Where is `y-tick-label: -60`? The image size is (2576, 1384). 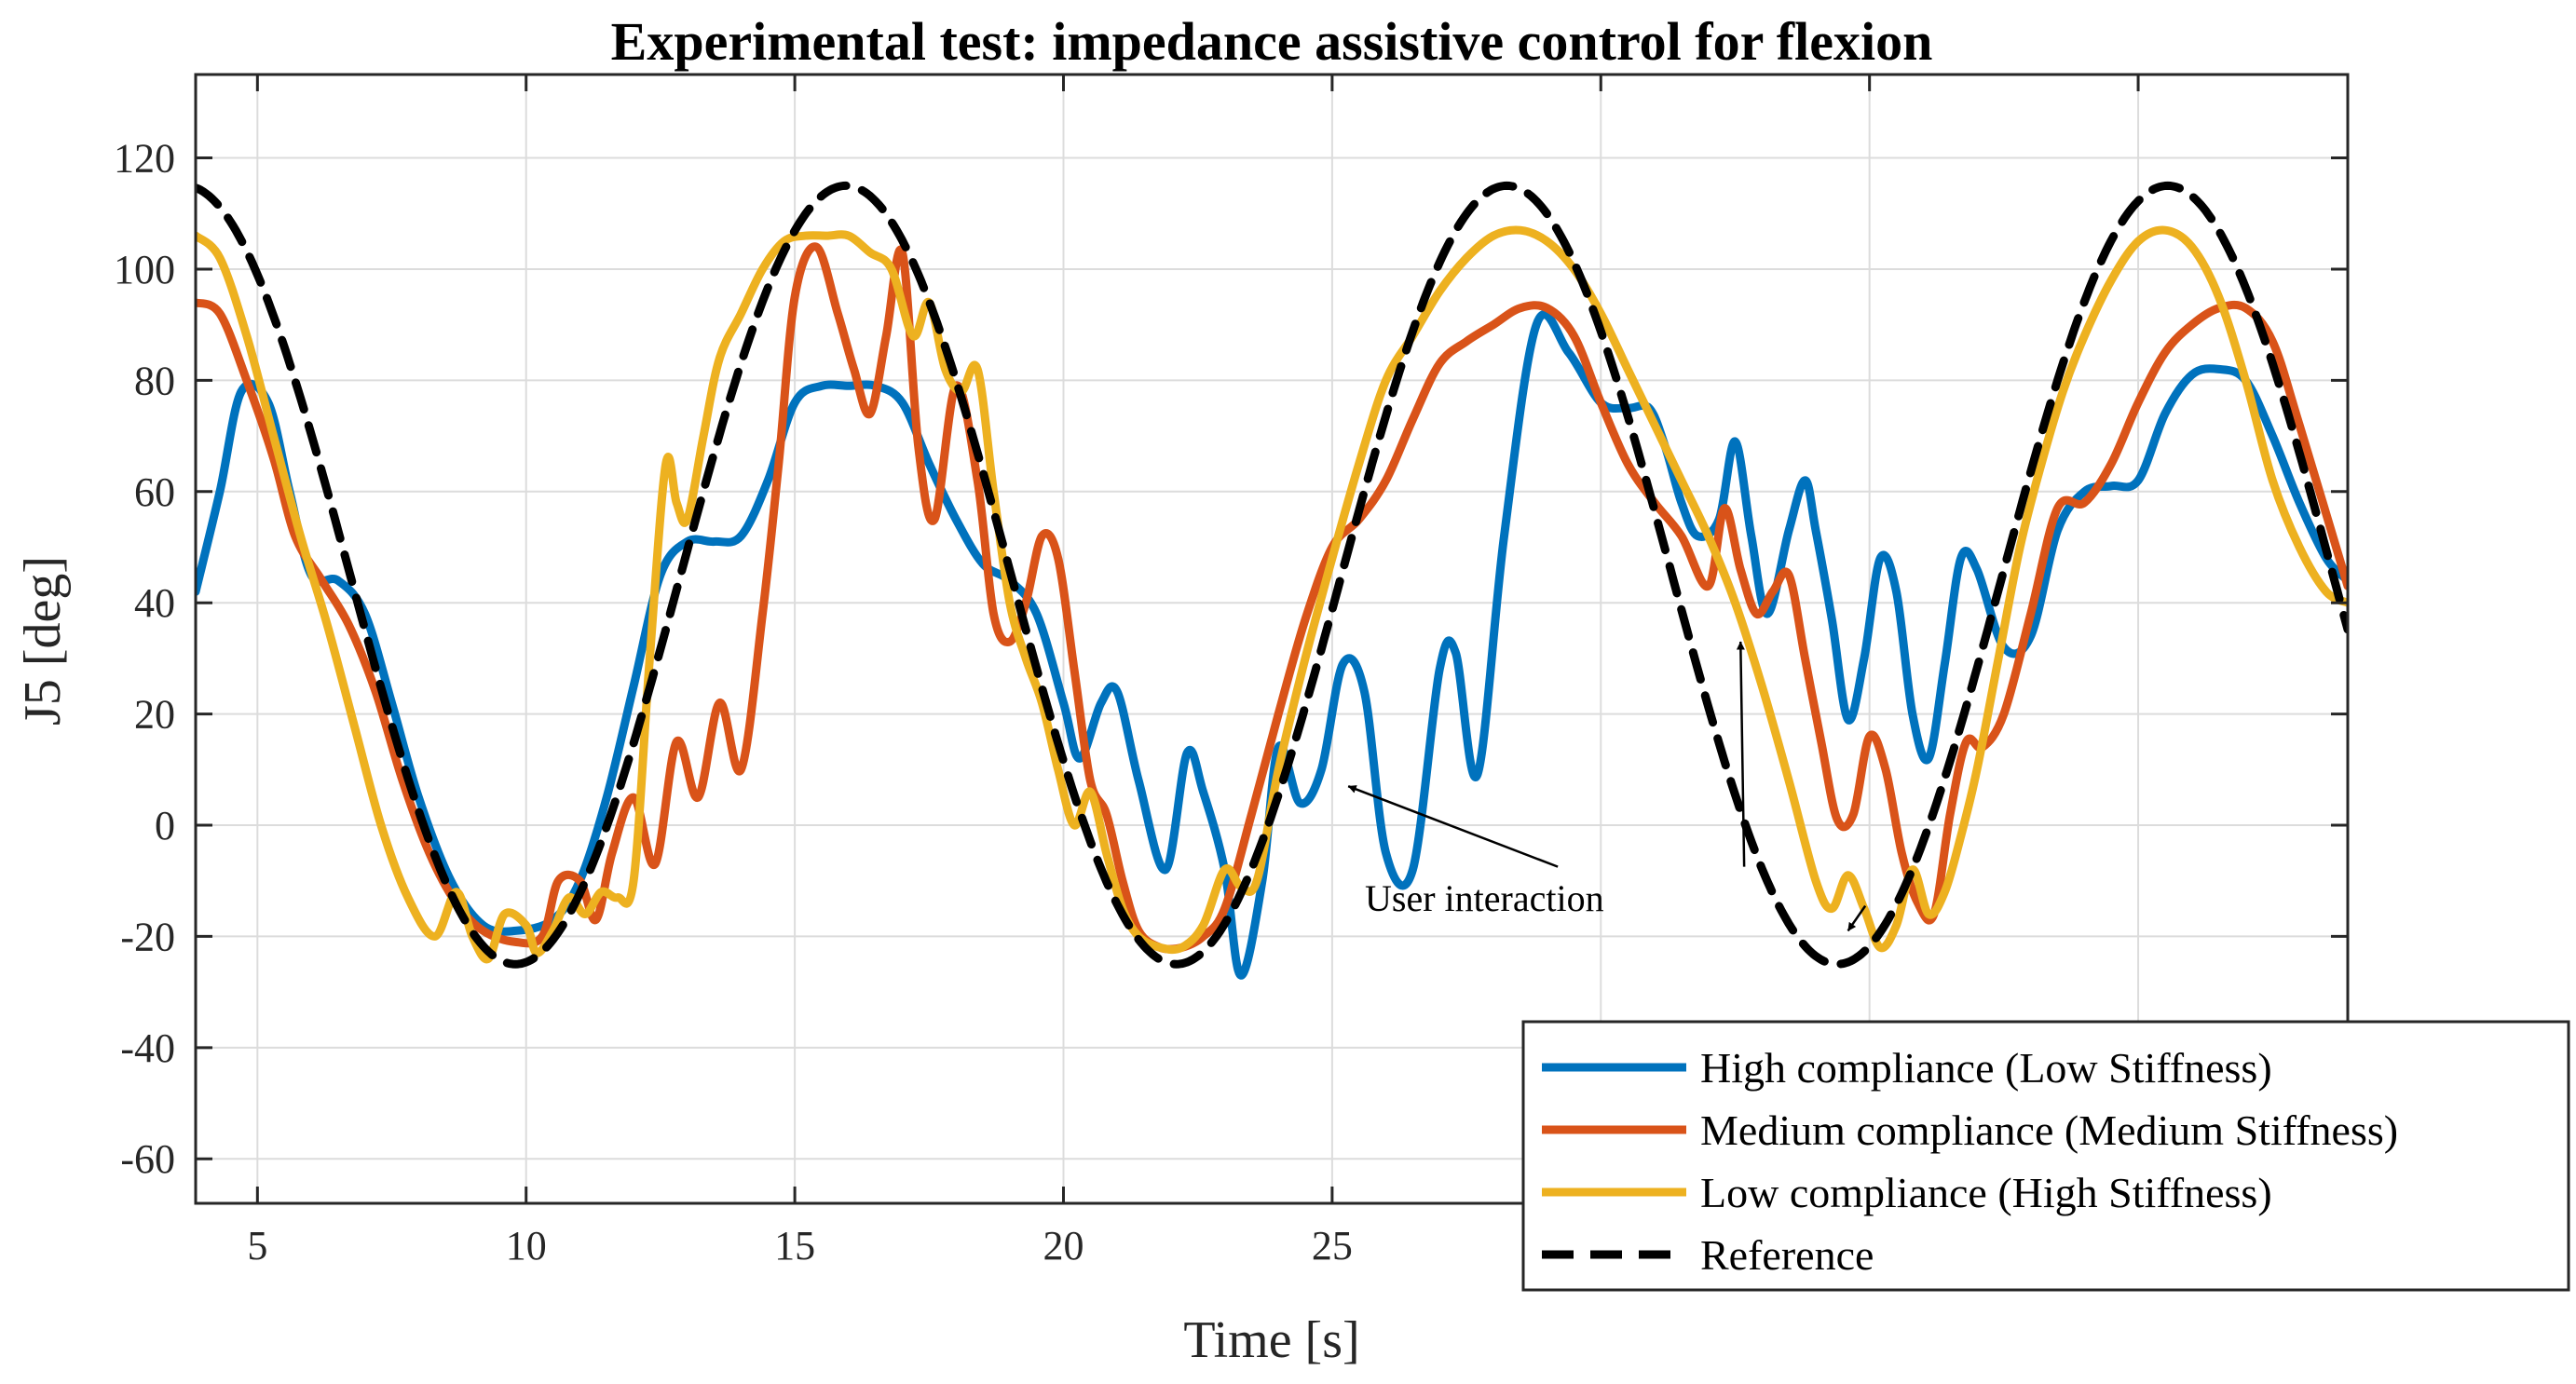 y-tick-label: -60 is located at coordinates (147, 1159).